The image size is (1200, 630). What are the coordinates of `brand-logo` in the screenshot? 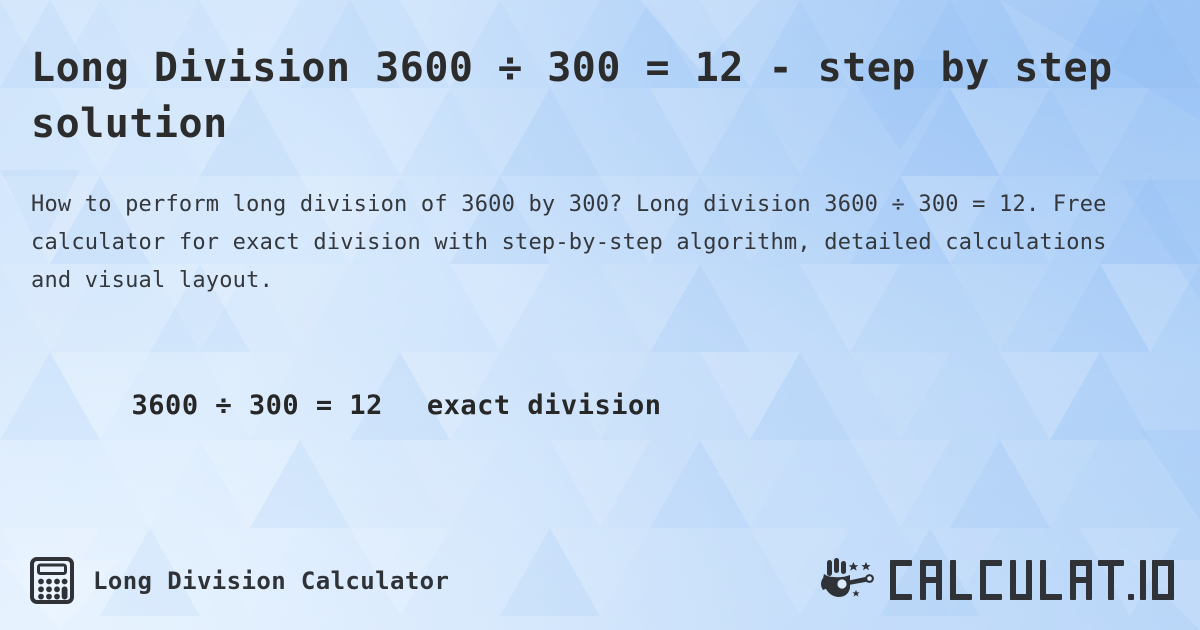 It's located at (998, 580).